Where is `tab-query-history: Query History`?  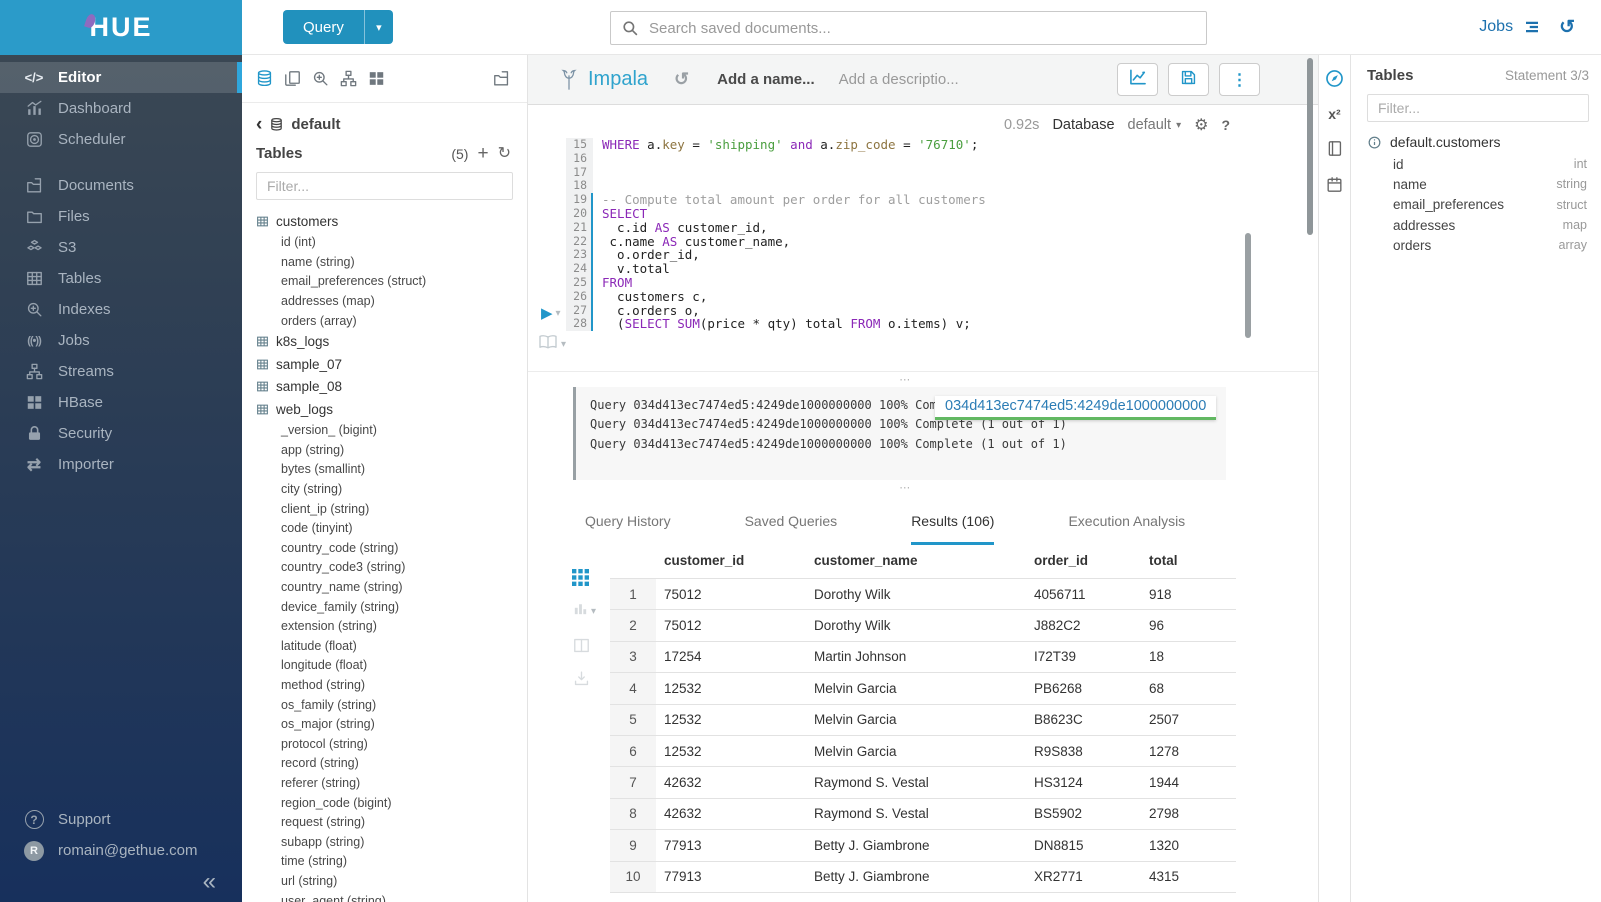 tab-query-history: Query History is located at coordinates (628, 521).